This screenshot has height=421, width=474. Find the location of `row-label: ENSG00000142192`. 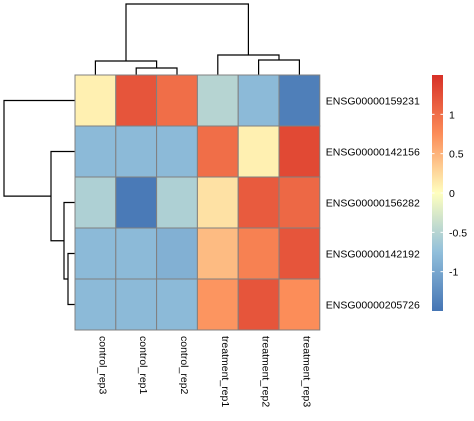

row-label: ENSG00000142192 is located at coordinates (373, 255).